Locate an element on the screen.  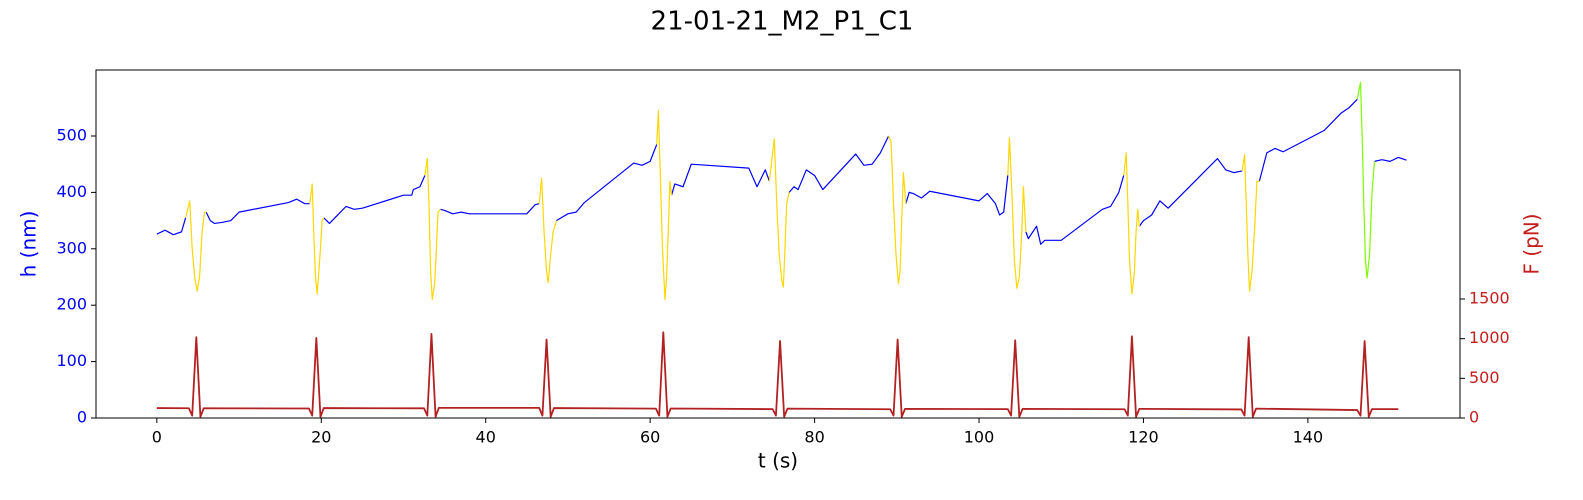
y2-tick-label: 1500 is located at coordinates (1489, 298).